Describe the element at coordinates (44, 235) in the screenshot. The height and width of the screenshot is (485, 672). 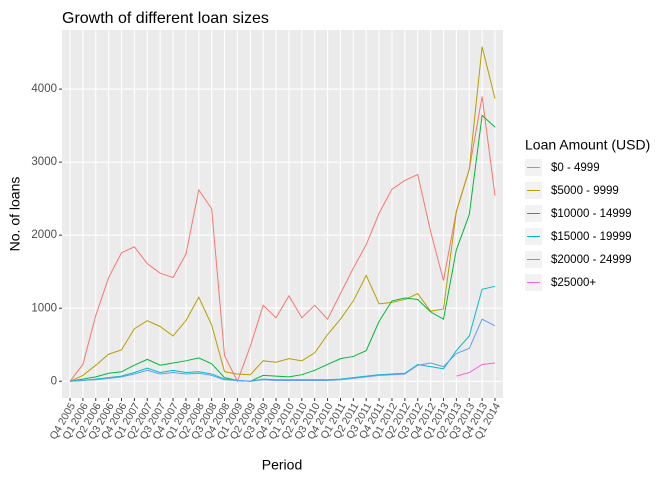
I see `y-tick-label: 2000` at that location.